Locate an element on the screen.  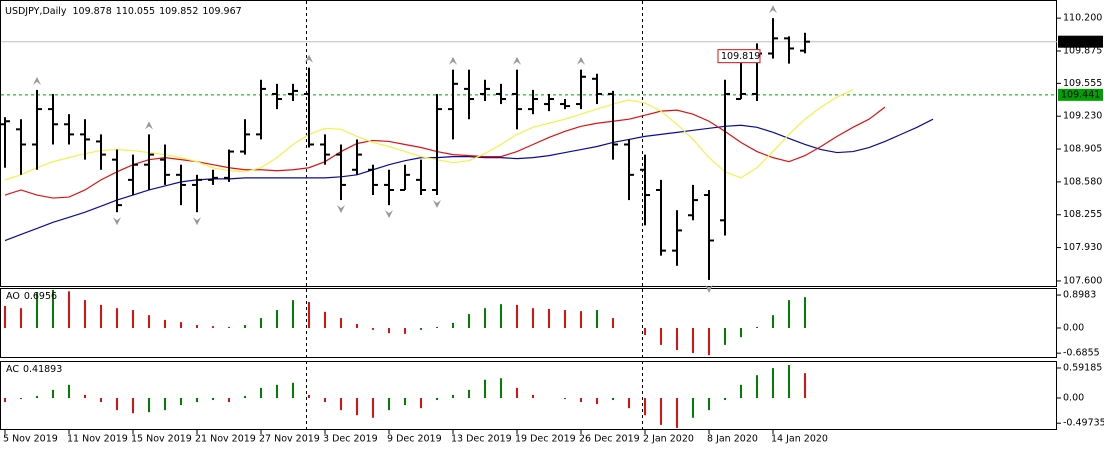
price-label: 109.819 is located at coordinates (740, 56).